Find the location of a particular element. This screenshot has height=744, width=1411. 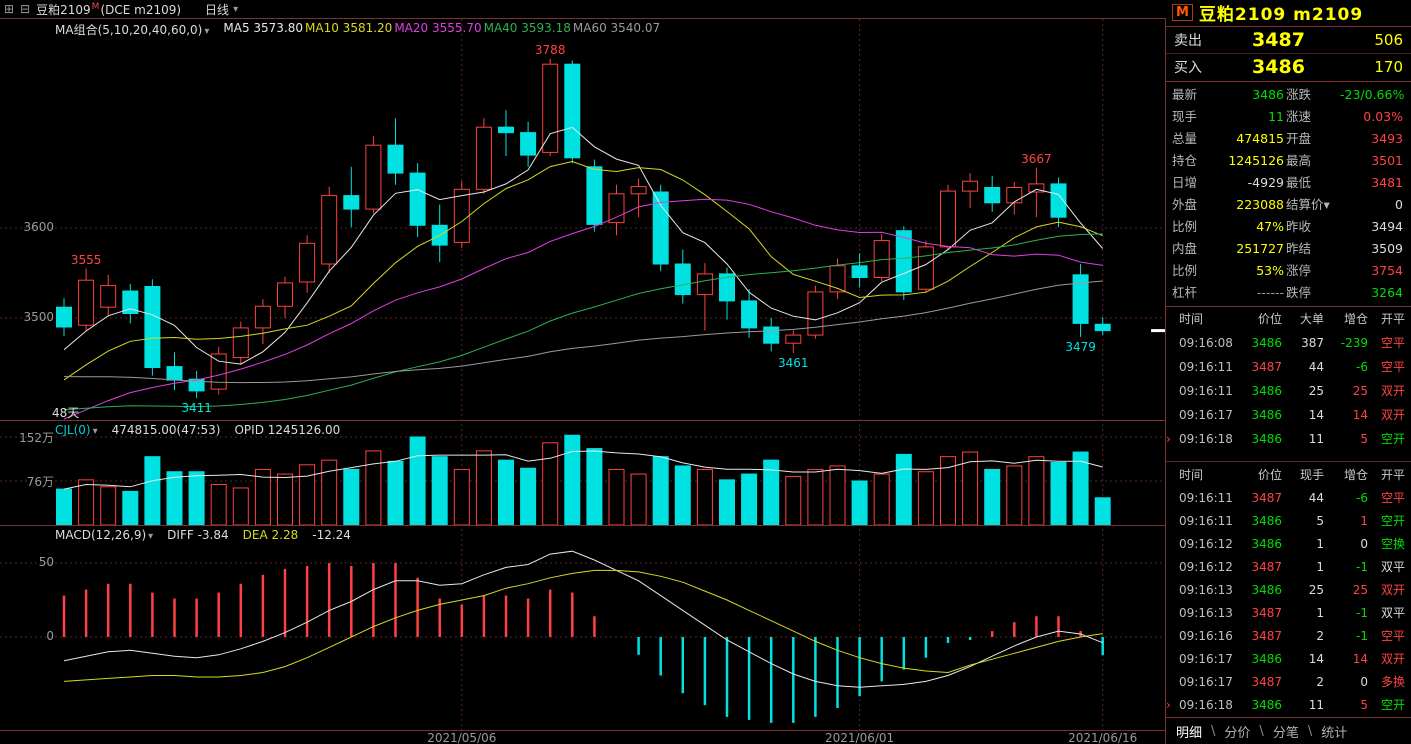

quote-value: 223088 is located at coordinates (1260, 204).